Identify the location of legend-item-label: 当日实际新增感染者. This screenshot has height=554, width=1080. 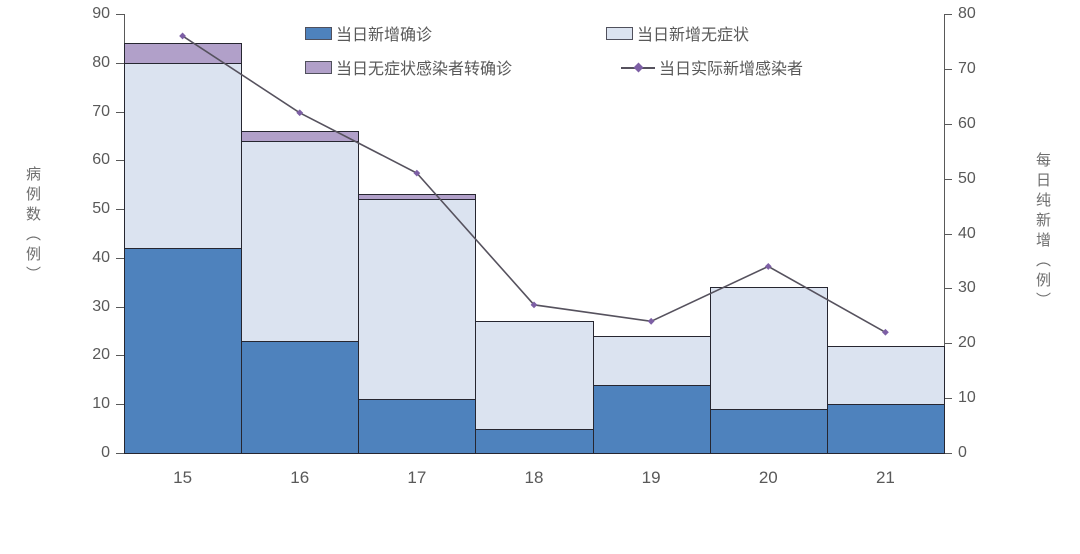
(731, 69).